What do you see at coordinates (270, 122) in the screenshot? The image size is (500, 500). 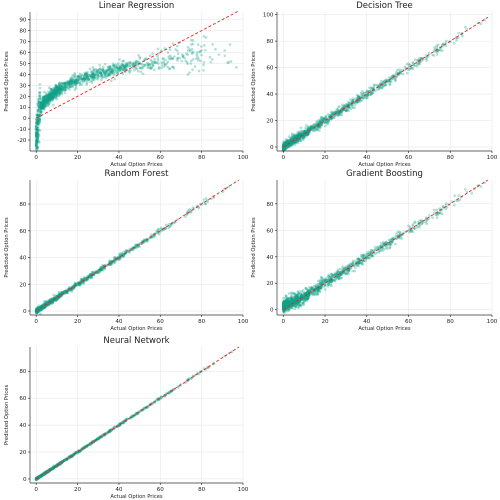 I see `y-tick-label: 20` at bounding box center [270, 122].